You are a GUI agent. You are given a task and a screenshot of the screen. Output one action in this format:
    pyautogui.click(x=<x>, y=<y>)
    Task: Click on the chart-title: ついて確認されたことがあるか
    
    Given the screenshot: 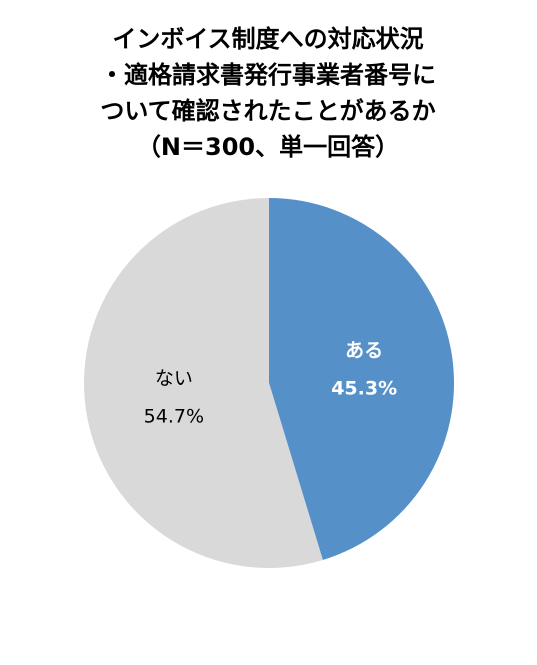 What is the action you would take?
    pyautogui.click(x=267, y=111)
    